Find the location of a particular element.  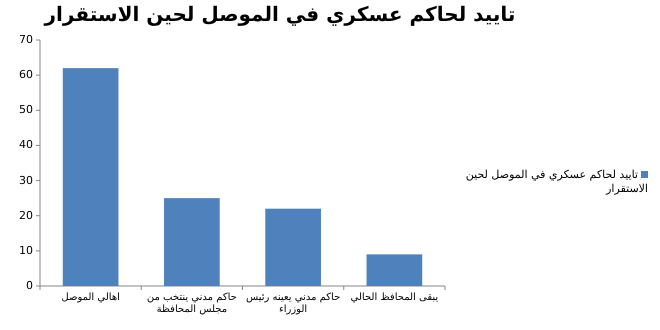

text: تاييد لحاكم عسكري في الموصل لحين الاستقرار is located at coordinates (557, 181).